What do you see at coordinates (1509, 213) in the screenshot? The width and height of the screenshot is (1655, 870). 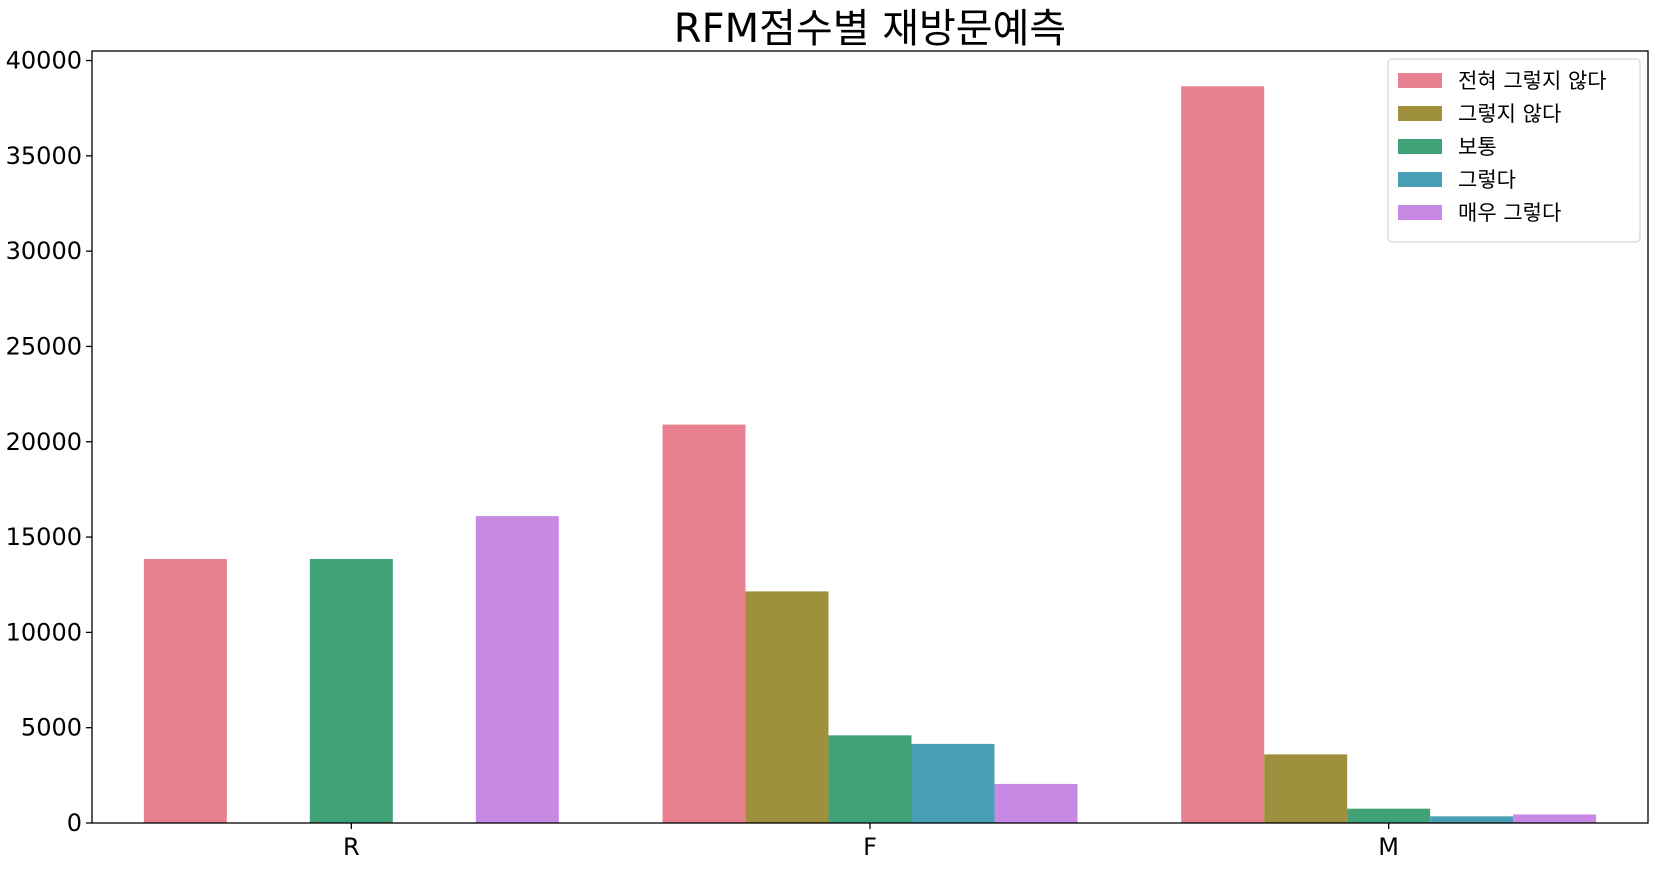 I see `legend-label: 매우 그렇다` at bounding box center [1509, 213].